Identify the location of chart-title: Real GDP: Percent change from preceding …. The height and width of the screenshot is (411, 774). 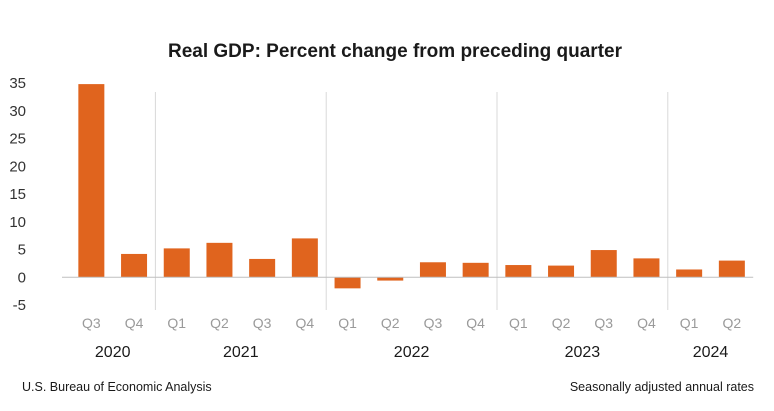
(395, 51).